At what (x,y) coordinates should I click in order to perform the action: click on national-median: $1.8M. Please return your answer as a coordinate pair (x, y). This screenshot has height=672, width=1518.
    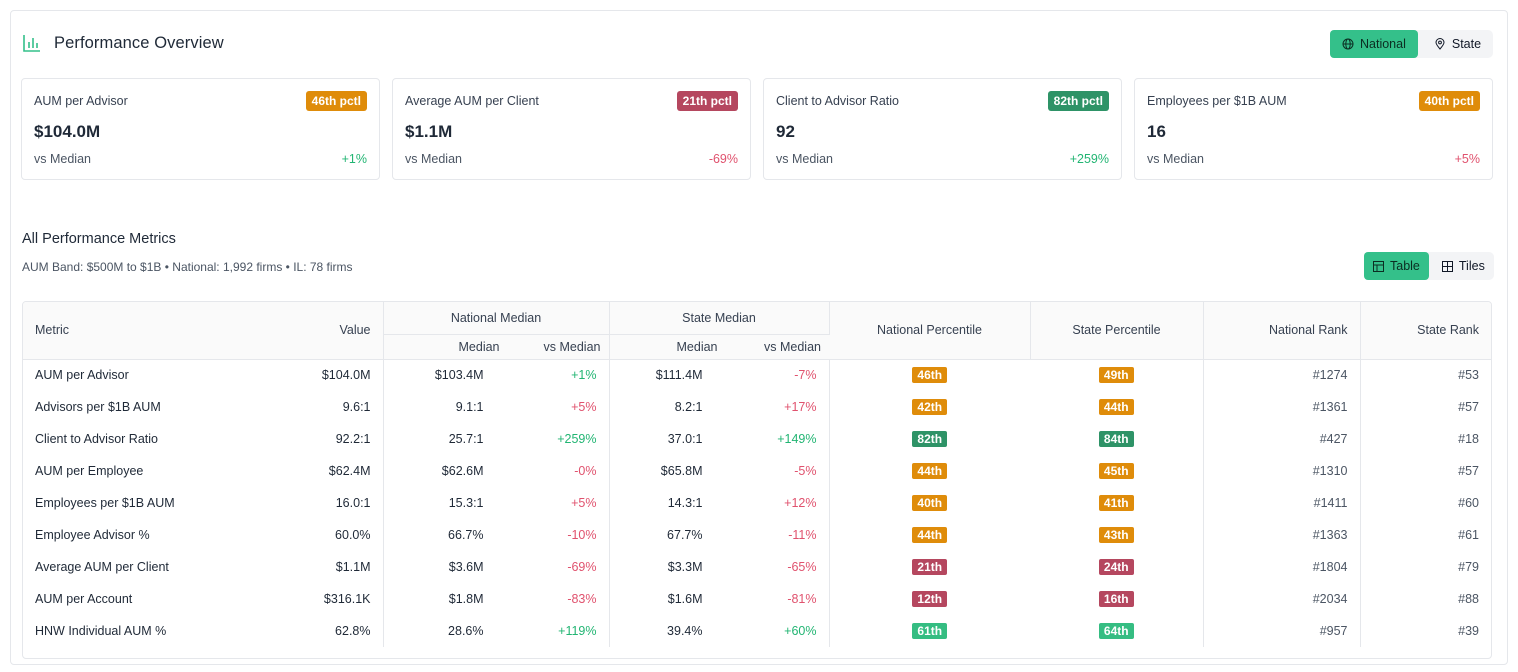
    Looking at the image, I should click on (466, 599).